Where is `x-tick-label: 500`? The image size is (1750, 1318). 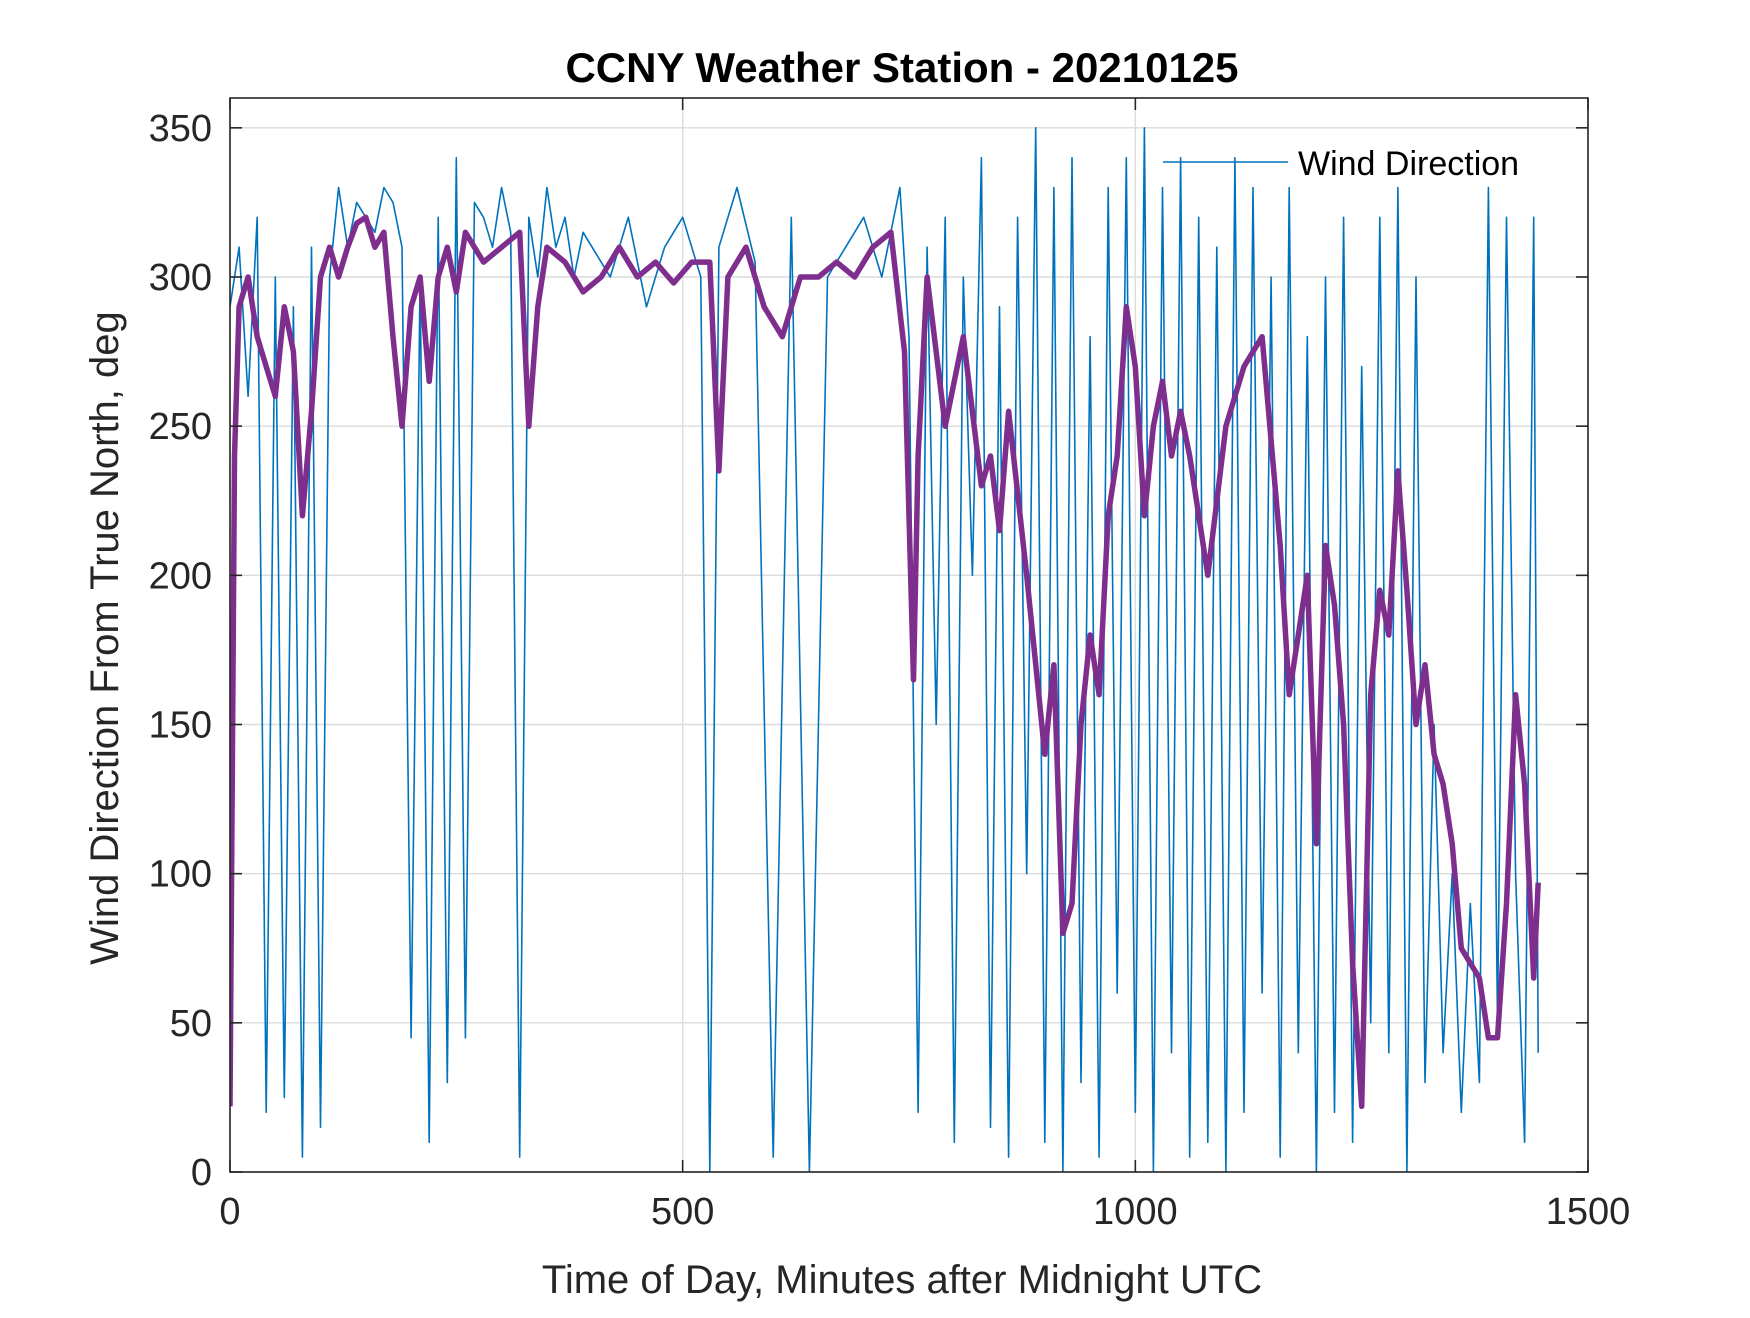
x-tick-label: 500 is located at coordinates (682, 1212).